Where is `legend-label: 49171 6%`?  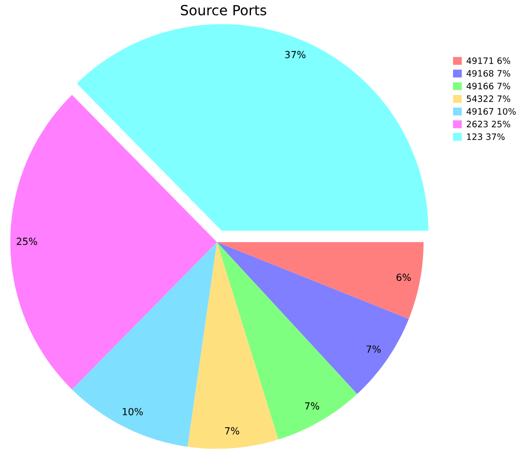
legend-label: 49171 6% is located at coordinates (488, 60).